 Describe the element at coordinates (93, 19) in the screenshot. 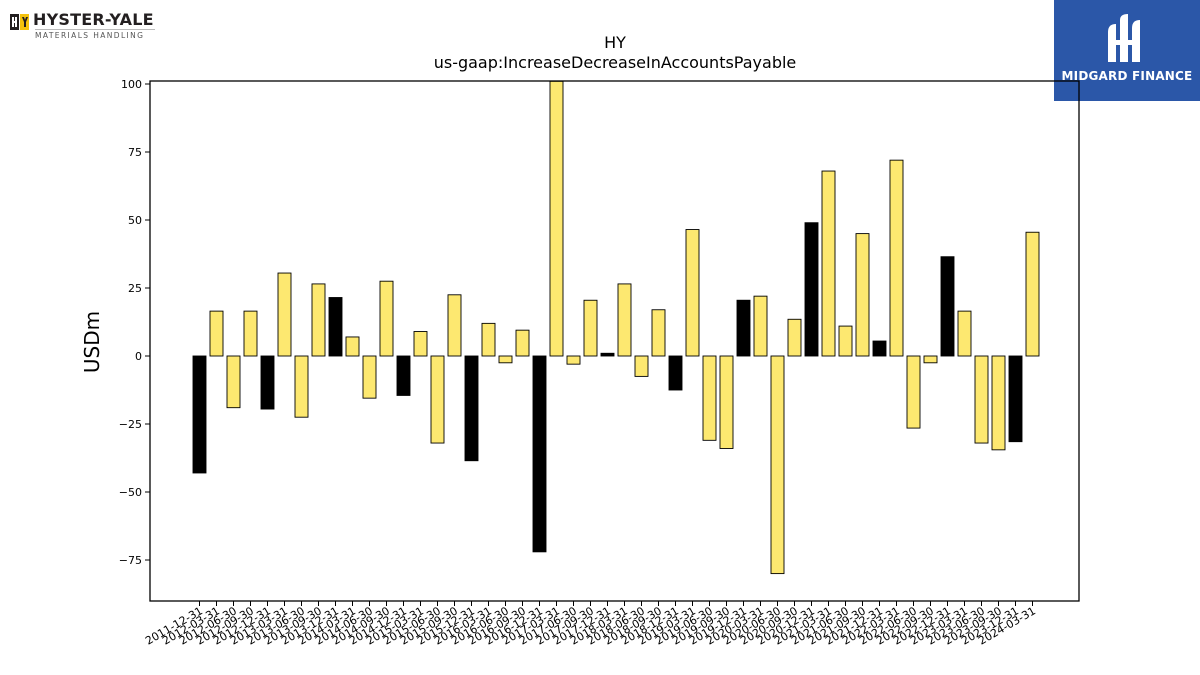

I see `hyster-yale-logo-name: HYSTER-YALE` at that location.